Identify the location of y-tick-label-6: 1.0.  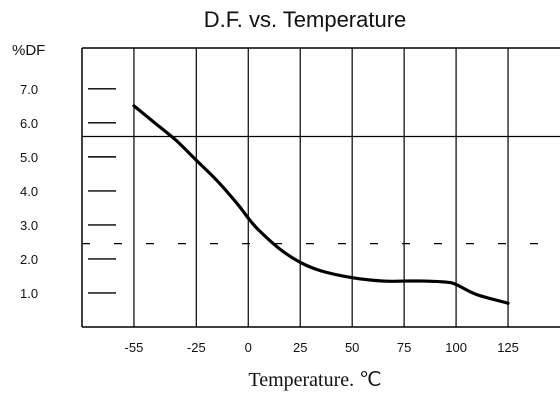
(29, 293).